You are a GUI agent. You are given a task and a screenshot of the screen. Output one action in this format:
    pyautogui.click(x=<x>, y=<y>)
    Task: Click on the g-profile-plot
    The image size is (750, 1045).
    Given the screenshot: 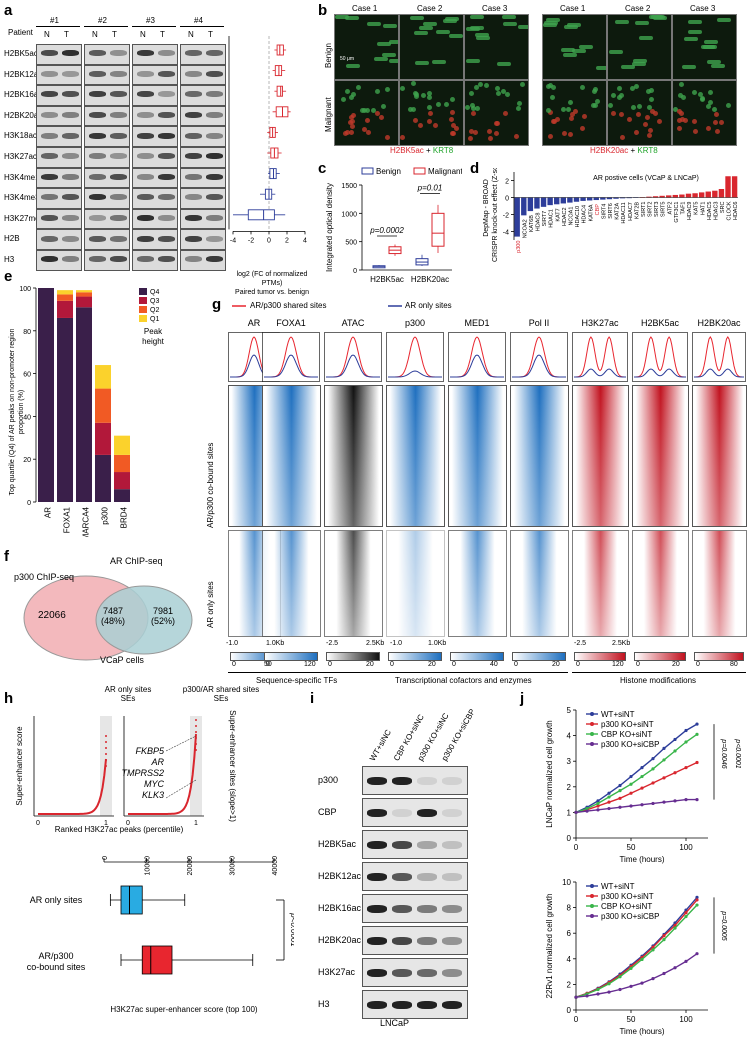 What is the action you would take?
    pyautogui.click(x=353, y=357)
    